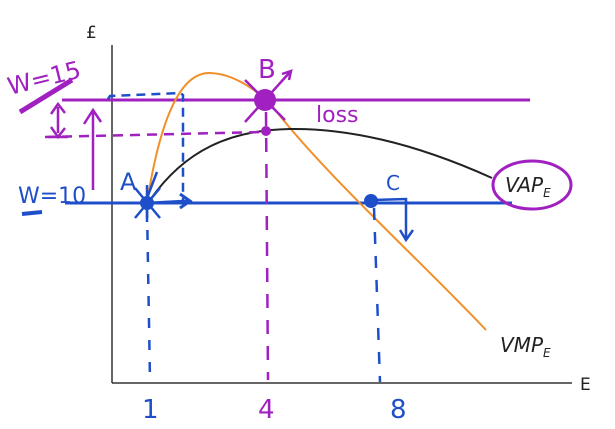 Image resolution: width=615 pixels, height=429 pixels. I want to click on double-arrow-icon, so click(58, 120).